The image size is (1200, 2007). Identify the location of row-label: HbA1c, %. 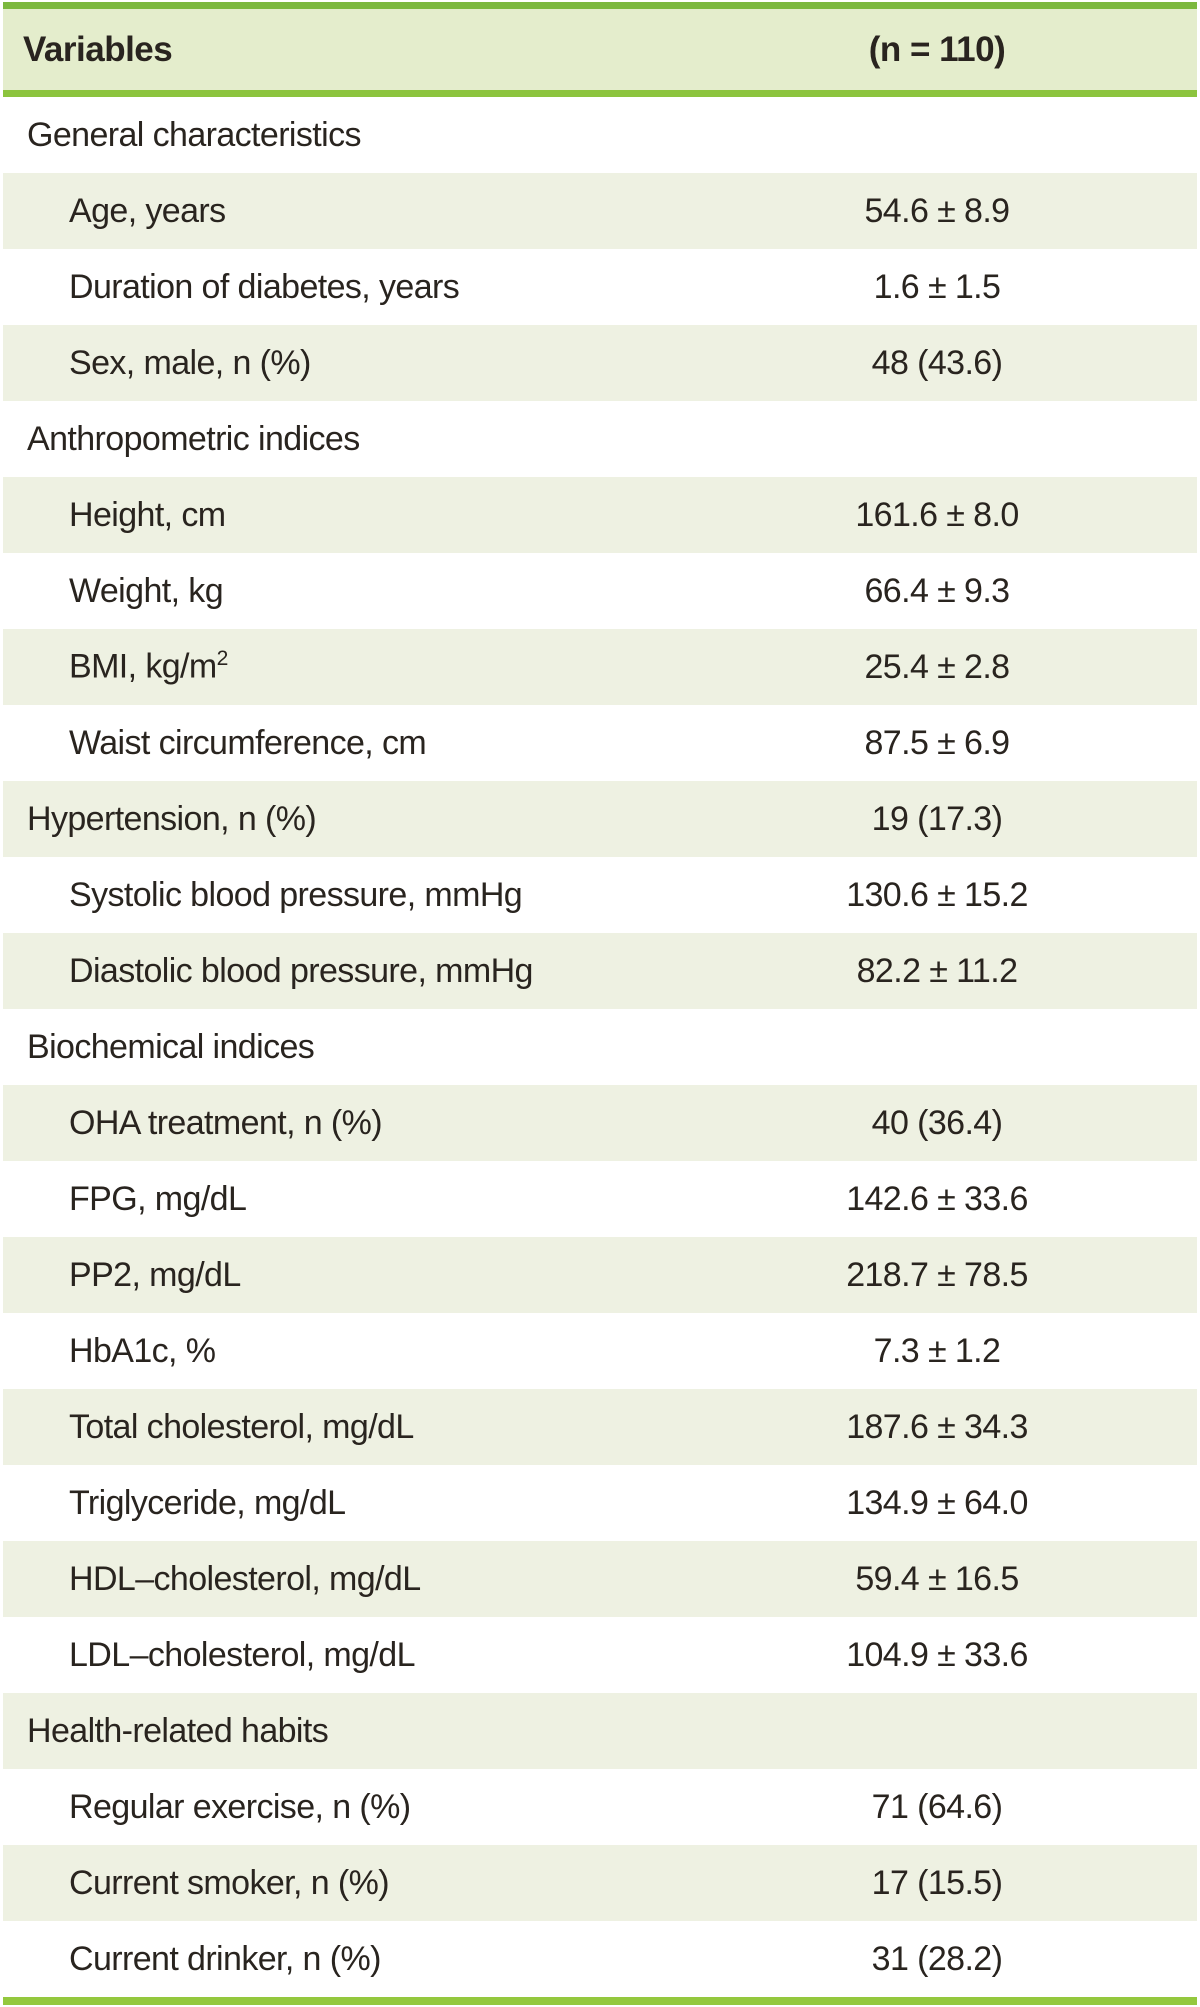
(142, 1350).